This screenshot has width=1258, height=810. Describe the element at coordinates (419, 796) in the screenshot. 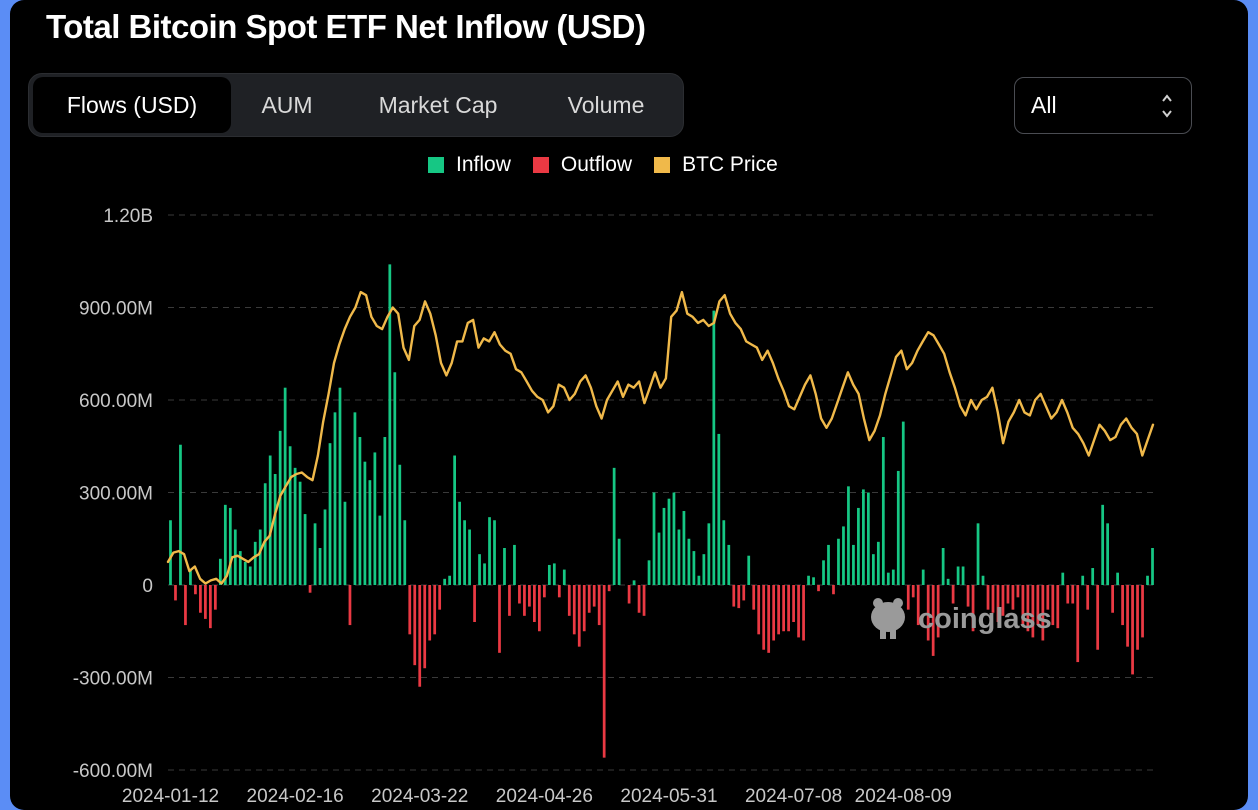

I see `x-tick-label: 2024-03-22` at that location.